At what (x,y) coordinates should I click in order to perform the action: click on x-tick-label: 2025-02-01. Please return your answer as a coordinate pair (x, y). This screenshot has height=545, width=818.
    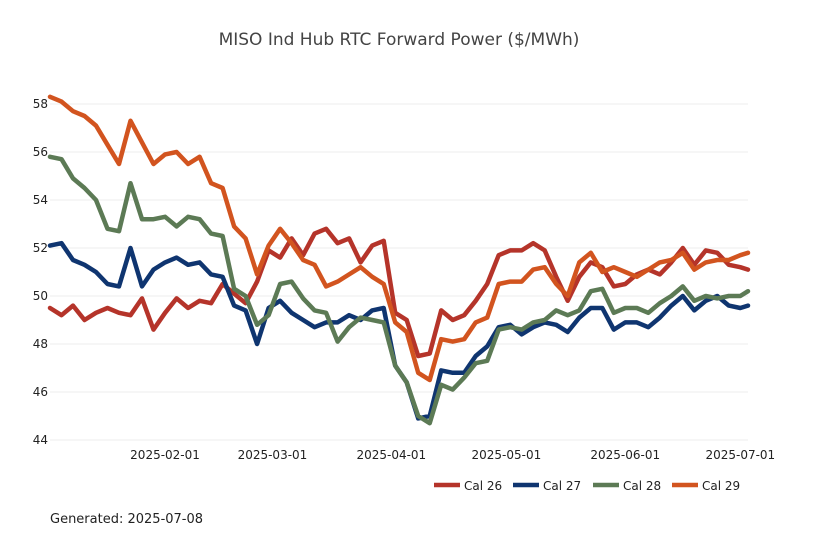
    Looking at the image, I should click on (165, 455).